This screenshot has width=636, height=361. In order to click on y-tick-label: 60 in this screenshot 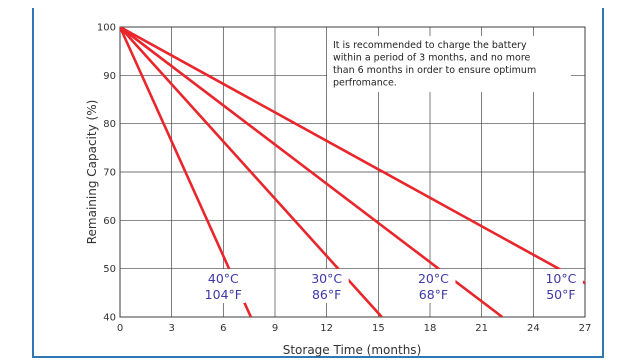, I will do `click(109, 221)`.